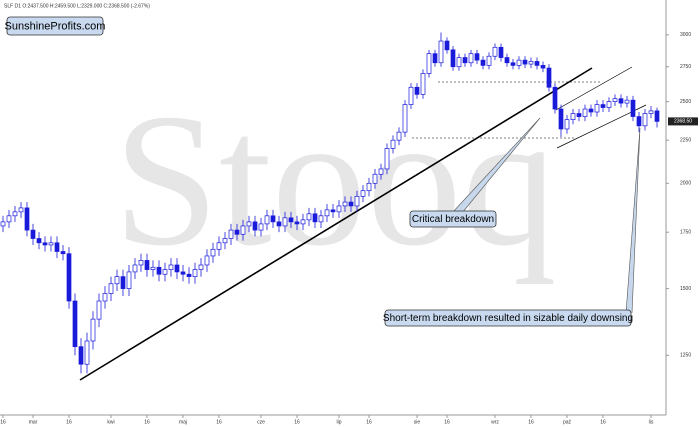  I want to click on x-tick-label: maj, so click(183, 422).